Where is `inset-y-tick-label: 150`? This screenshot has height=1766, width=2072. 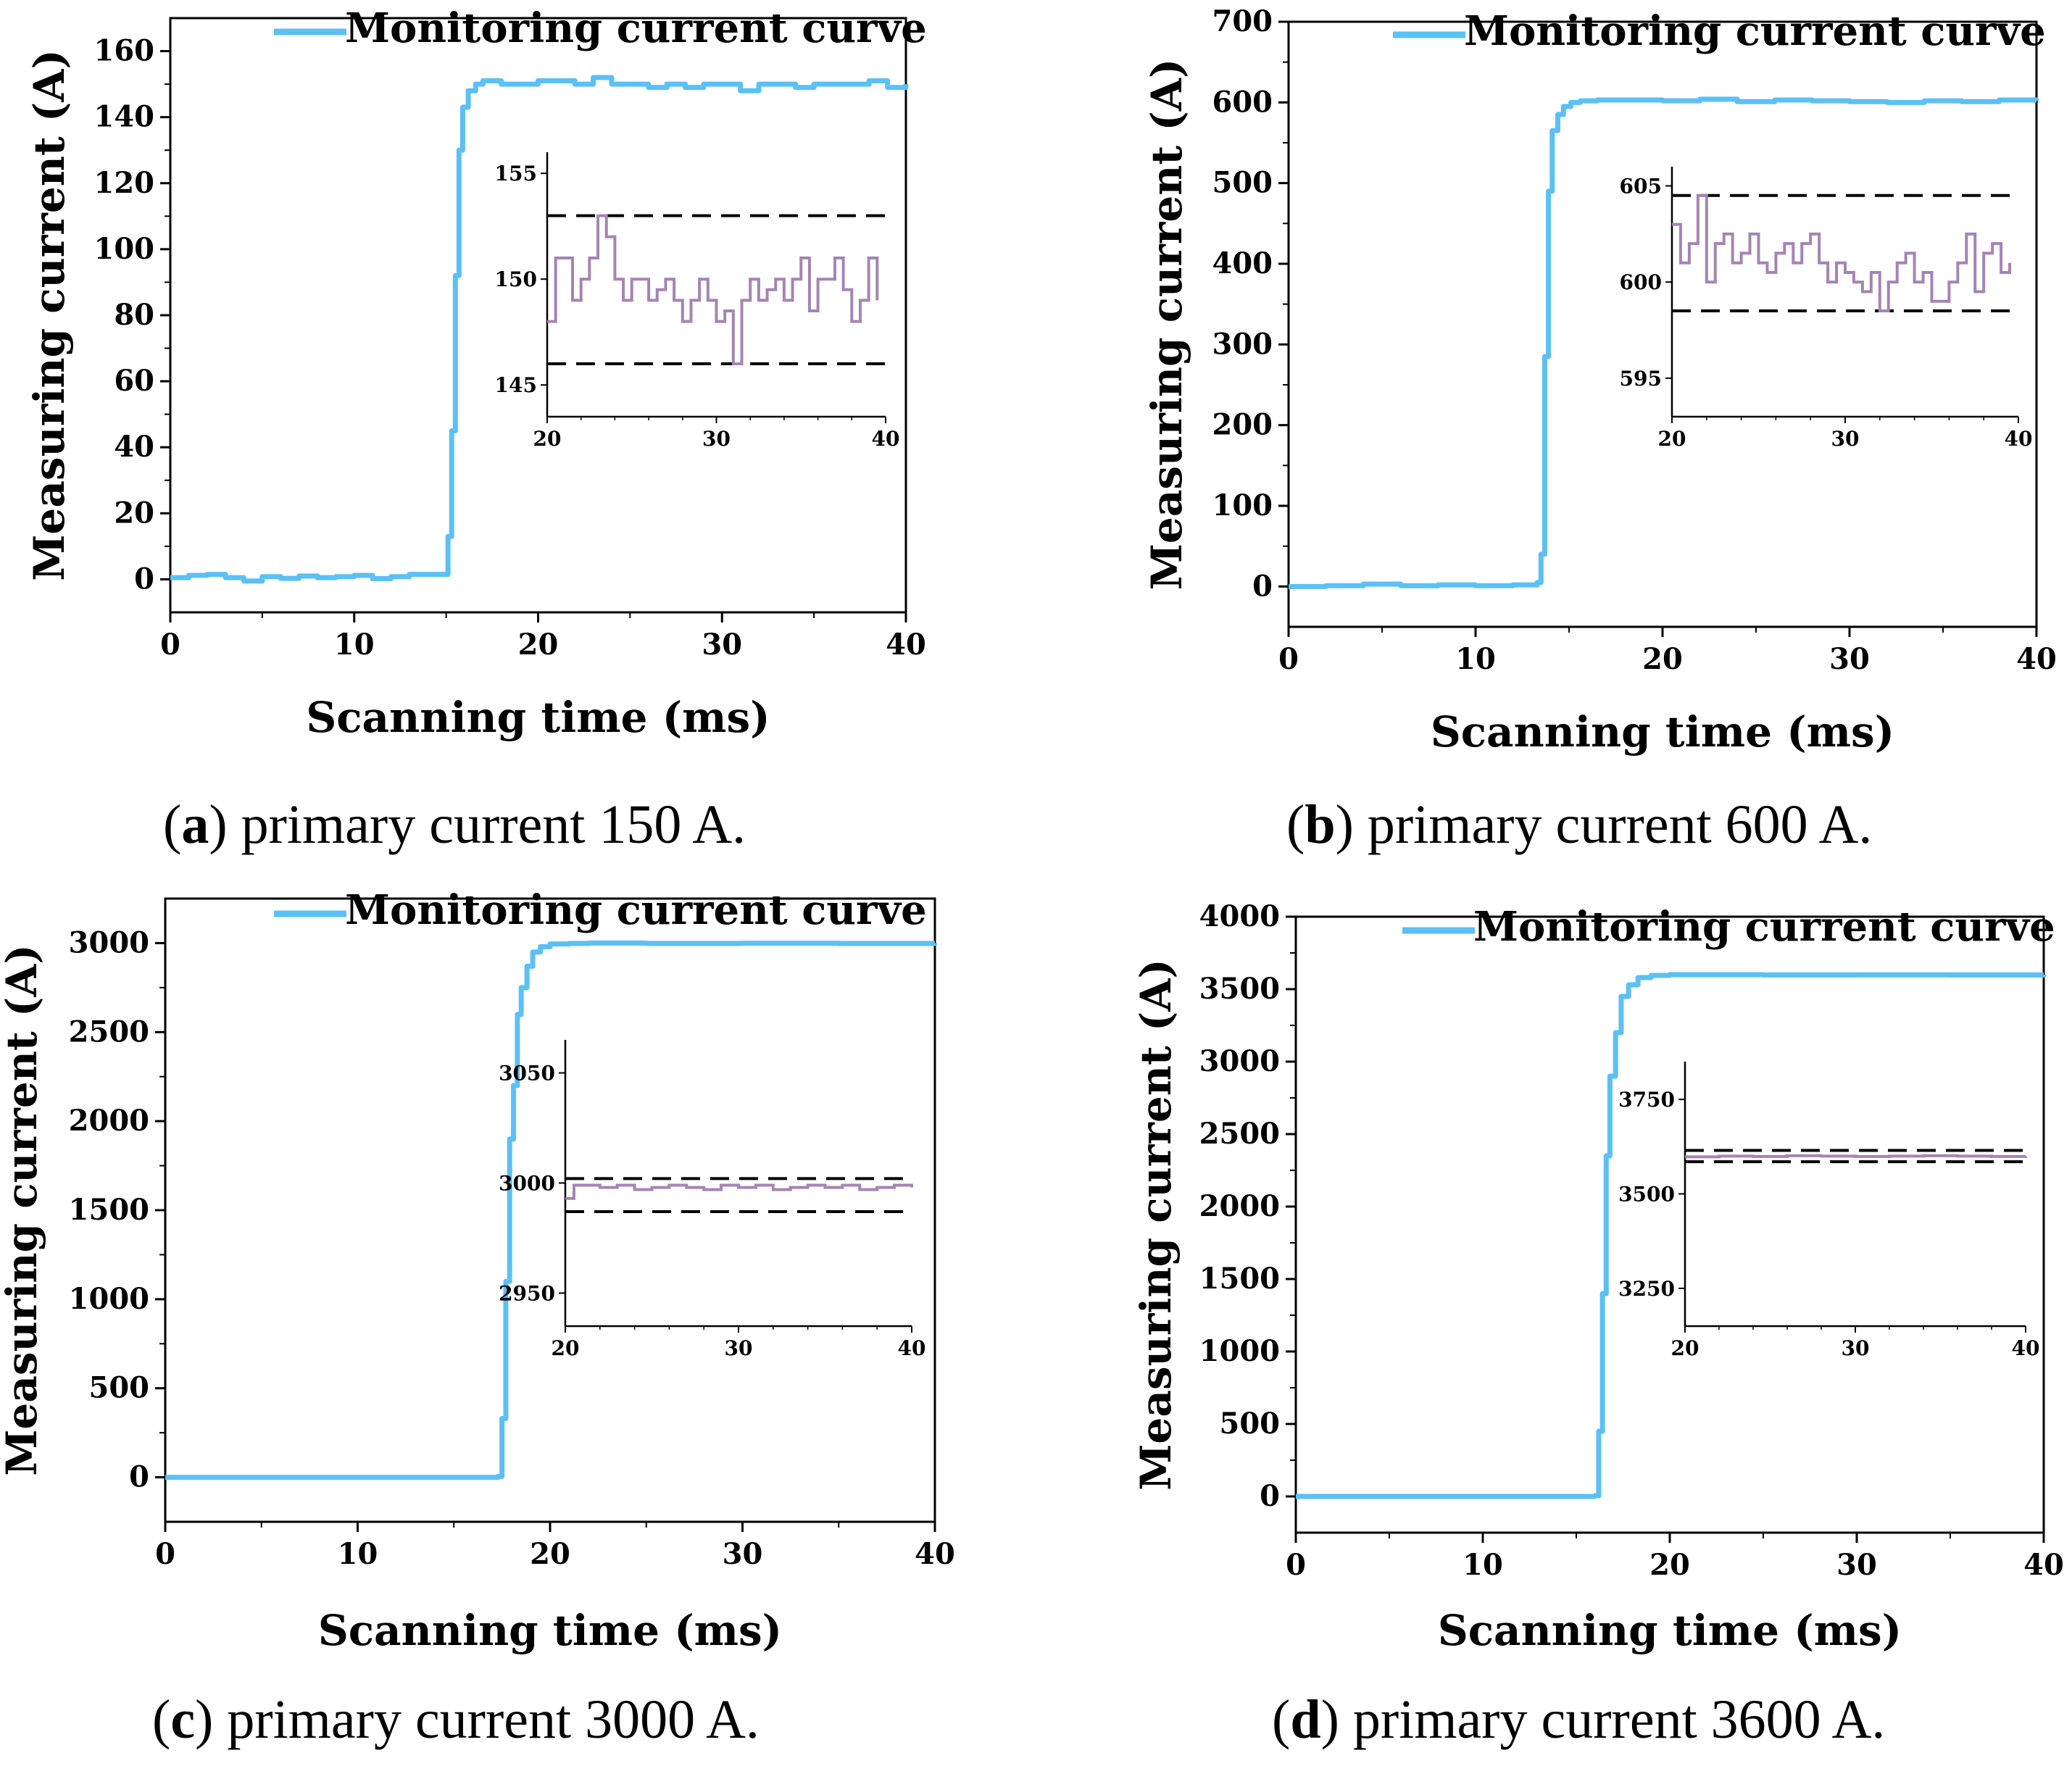
inset-y-tick-label: 150 is located at coordinates (516, 279).